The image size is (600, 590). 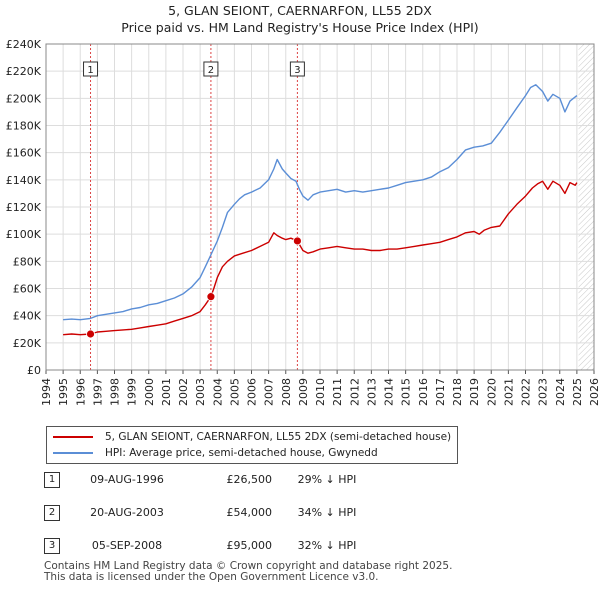 What do you see at coordinates (52, 480) in the screenshot?
I see `sale-number-badge: 1` at bounding box center [52, 480].